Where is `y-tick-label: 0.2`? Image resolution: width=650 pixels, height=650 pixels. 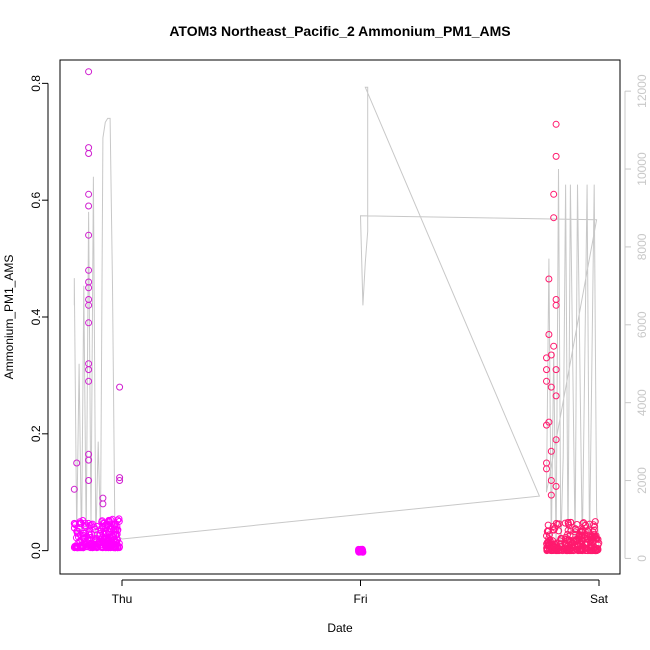 y-tick-label: 0.2 is located at coordinates (36, 433).